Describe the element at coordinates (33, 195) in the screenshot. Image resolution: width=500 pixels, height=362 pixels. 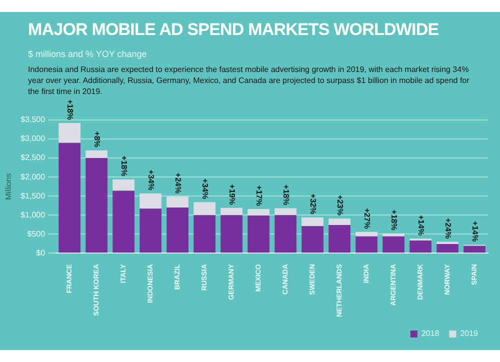
I see `y-tick-label: $1,500` at that location.